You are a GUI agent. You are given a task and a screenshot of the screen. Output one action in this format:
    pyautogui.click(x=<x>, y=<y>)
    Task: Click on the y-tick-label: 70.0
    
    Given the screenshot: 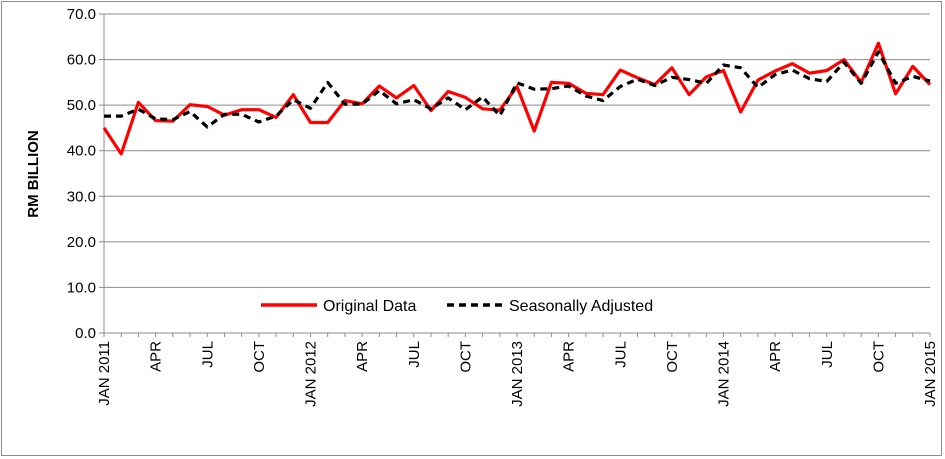 What is the action you would take?
    pyautogui.click(x=81, y=14)
    